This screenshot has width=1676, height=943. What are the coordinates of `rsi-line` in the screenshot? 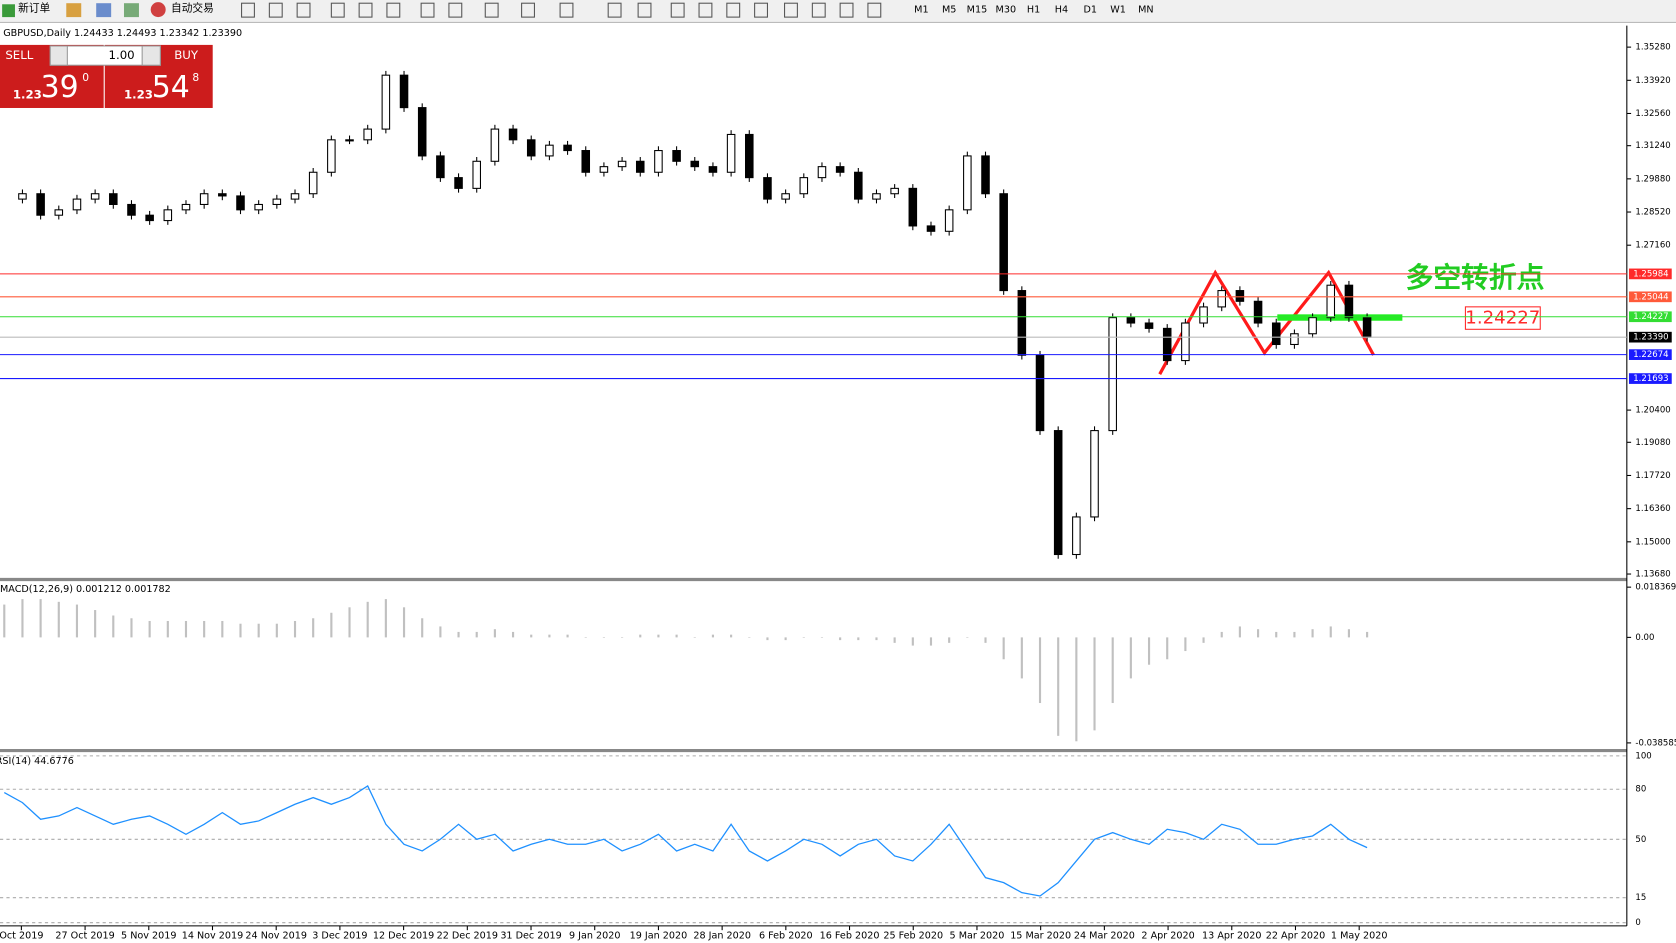 It's located at (685, 840).